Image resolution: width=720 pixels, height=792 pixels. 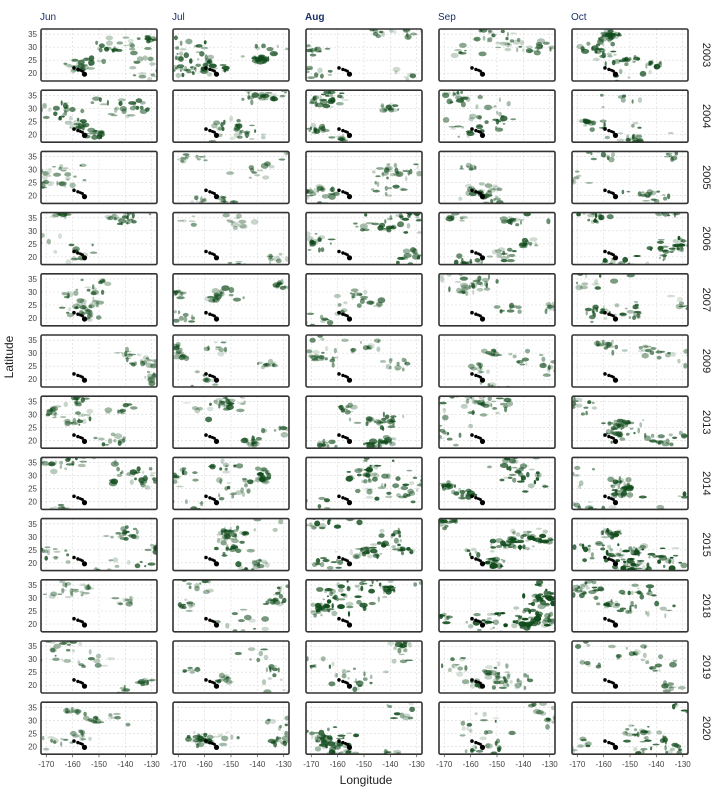 I want to click on panel-2020-jul, so click(x=231, y=728).